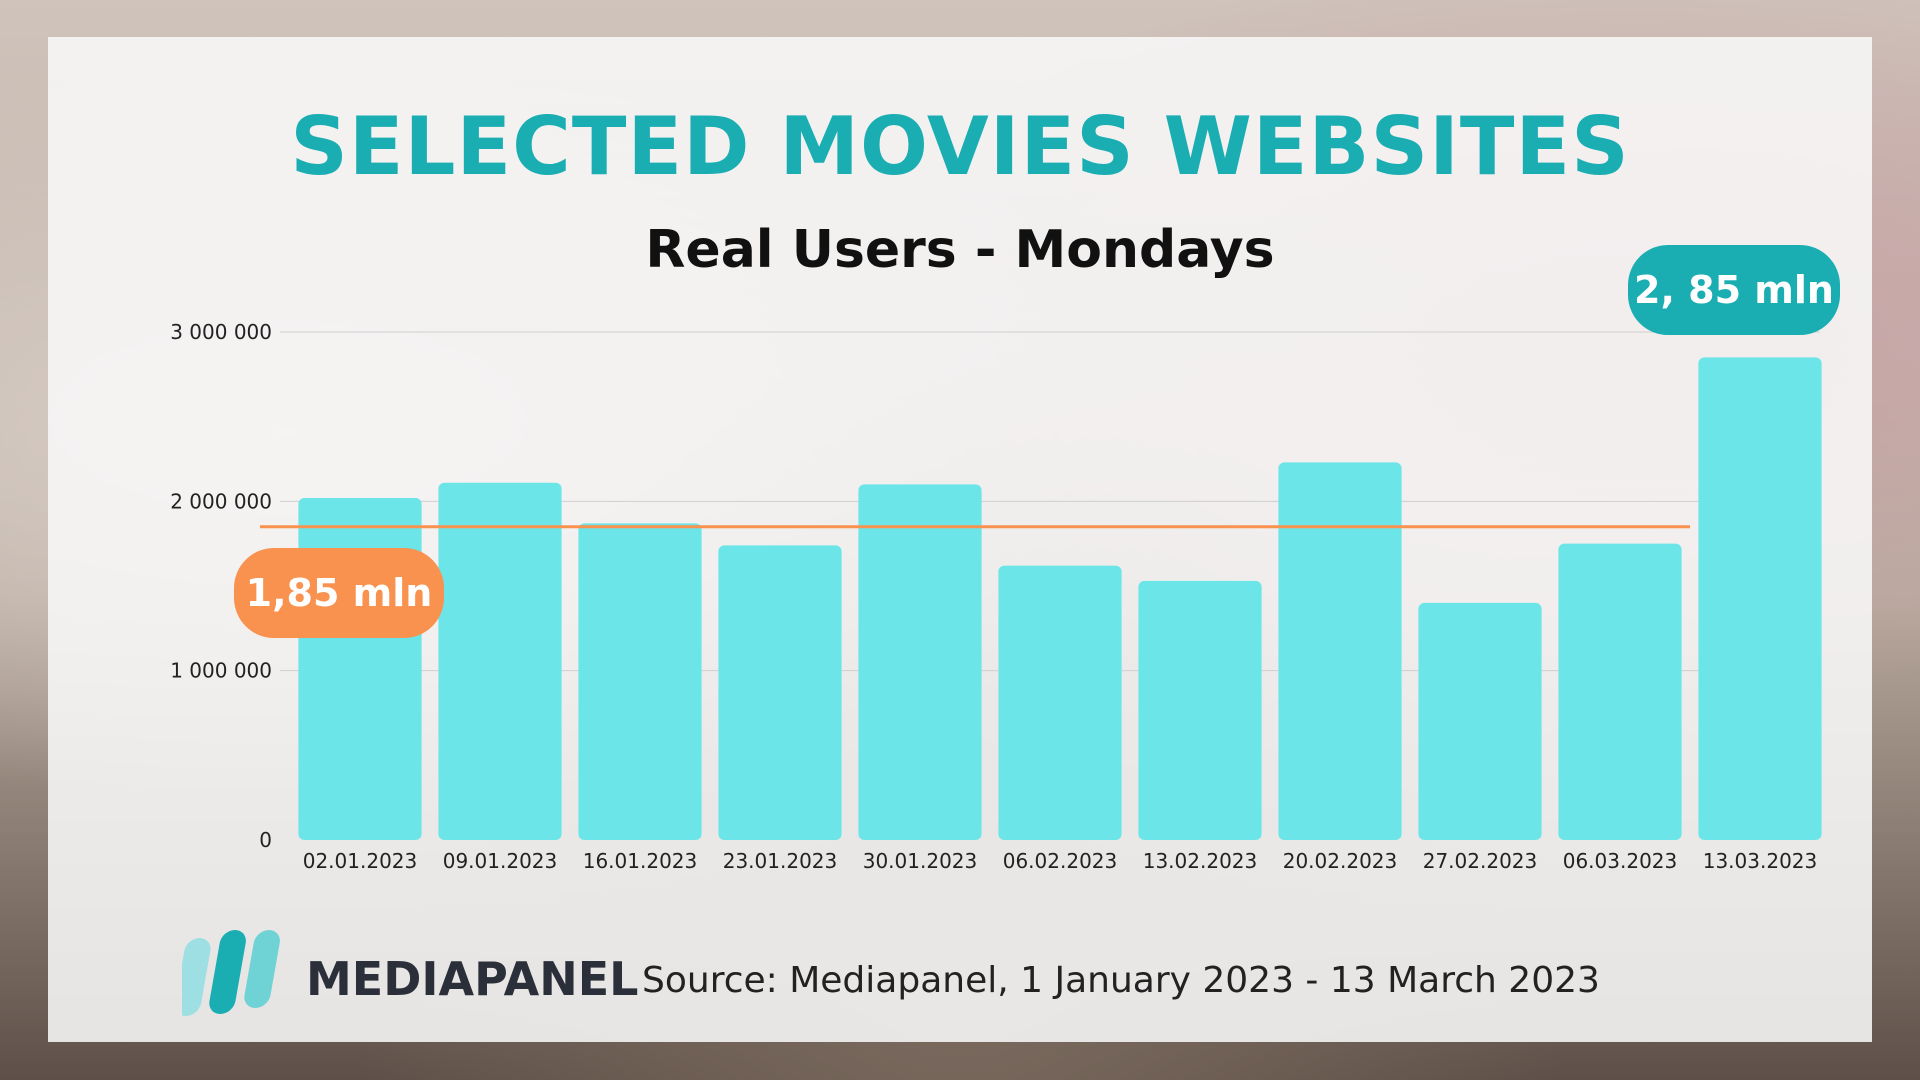 The width and height of the screenshot is (1920, 1080). Describe the element at coordinates (360, 861) in the screenshot. I see `x-tick-label: 02.01.2023` at that location.